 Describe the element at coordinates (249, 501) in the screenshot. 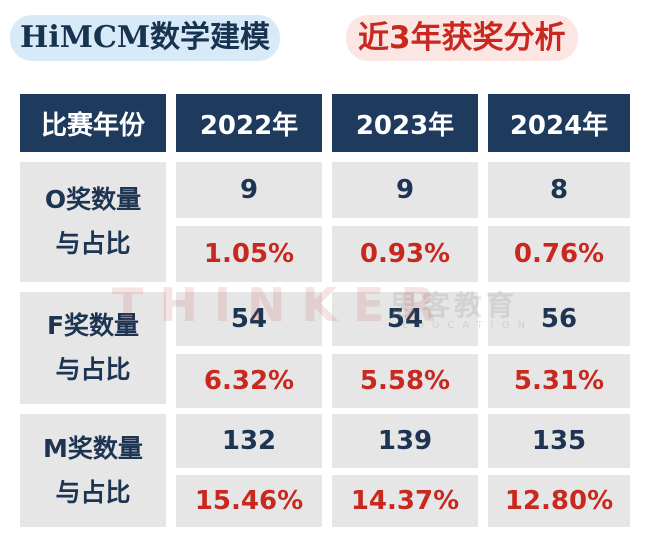

I see `m-percent-2022: 15.46%` at that location.